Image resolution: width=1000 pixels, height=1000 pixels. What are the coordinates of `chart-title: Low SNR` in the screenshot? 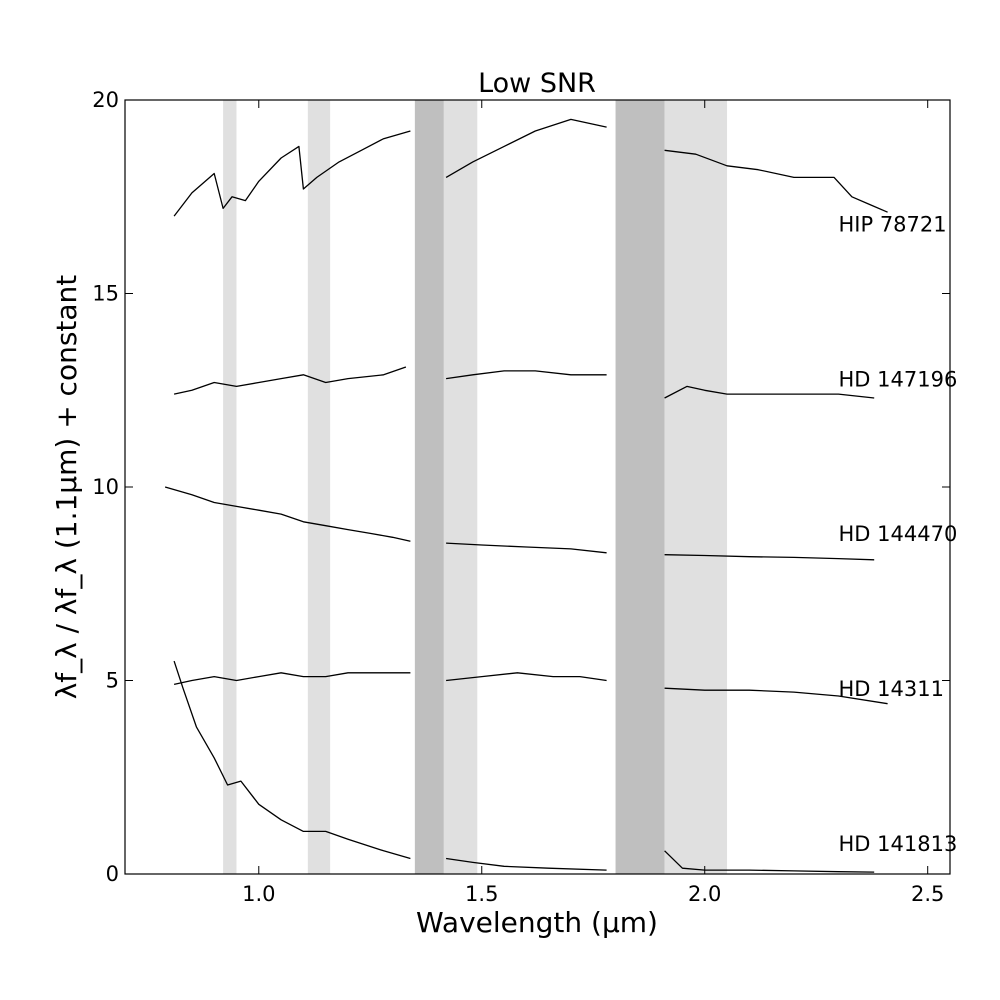 It's located at (537, 83).